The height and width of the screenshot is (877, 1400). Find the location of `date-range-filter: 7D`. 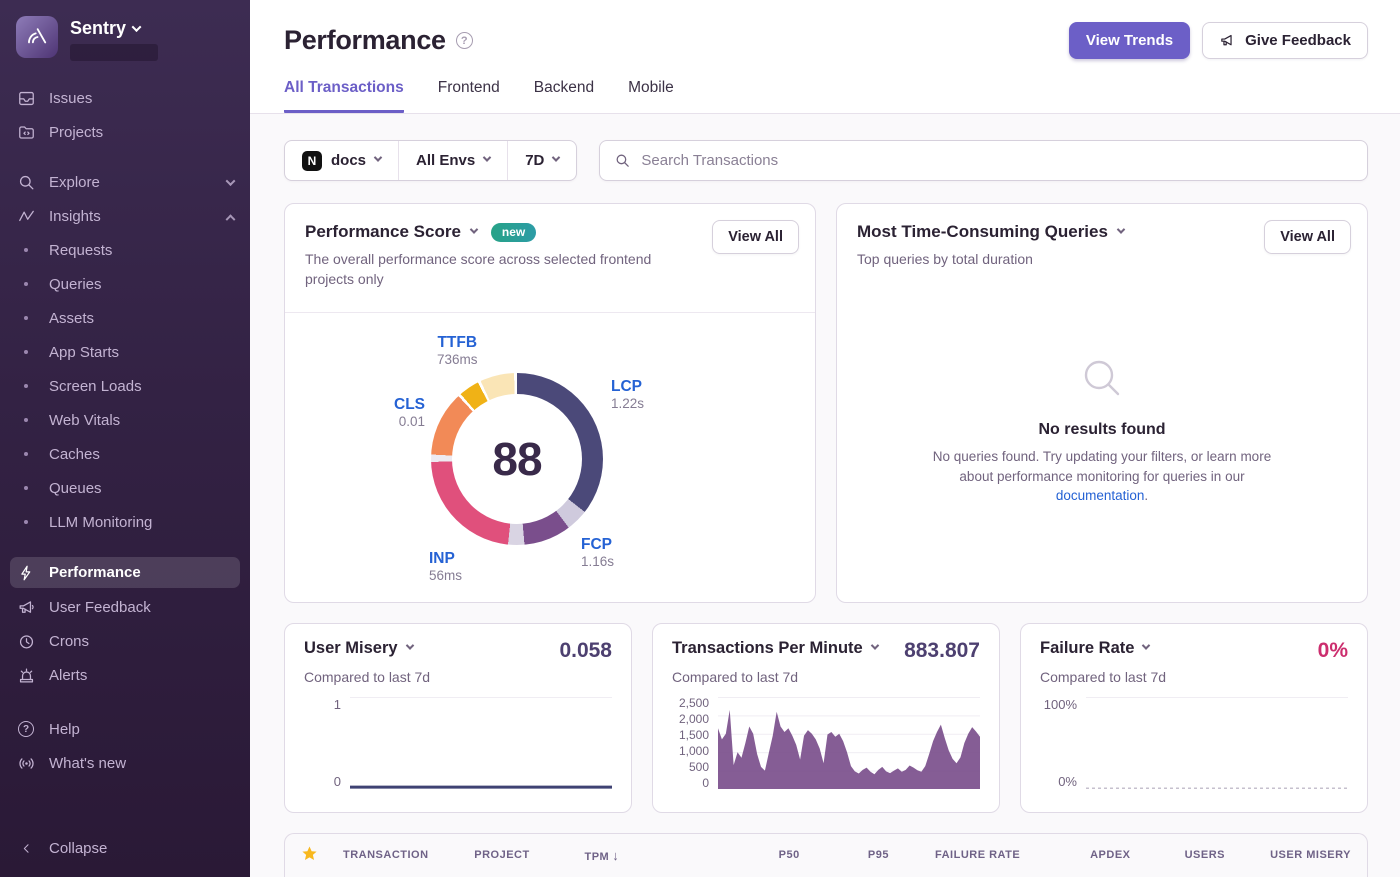

date-range-filter: 7D is located at coordinates (541, 160).